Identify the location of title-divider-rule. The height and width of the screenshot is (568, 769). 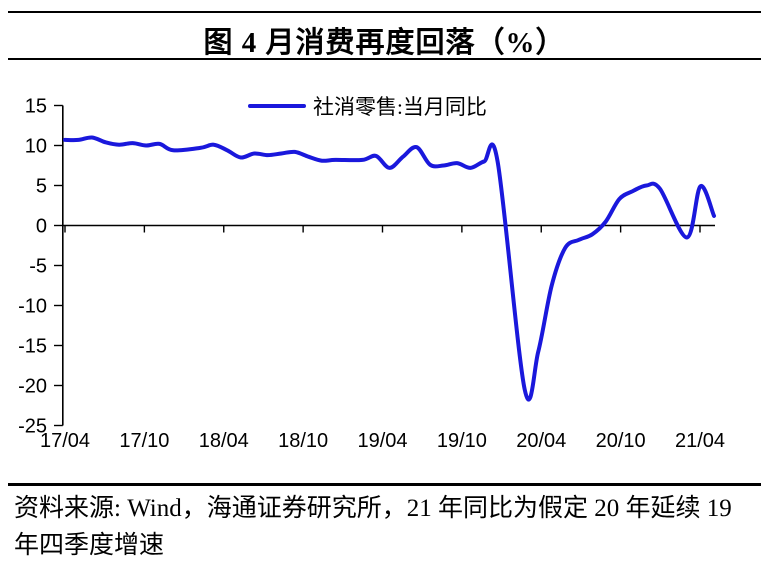
(384, 59).